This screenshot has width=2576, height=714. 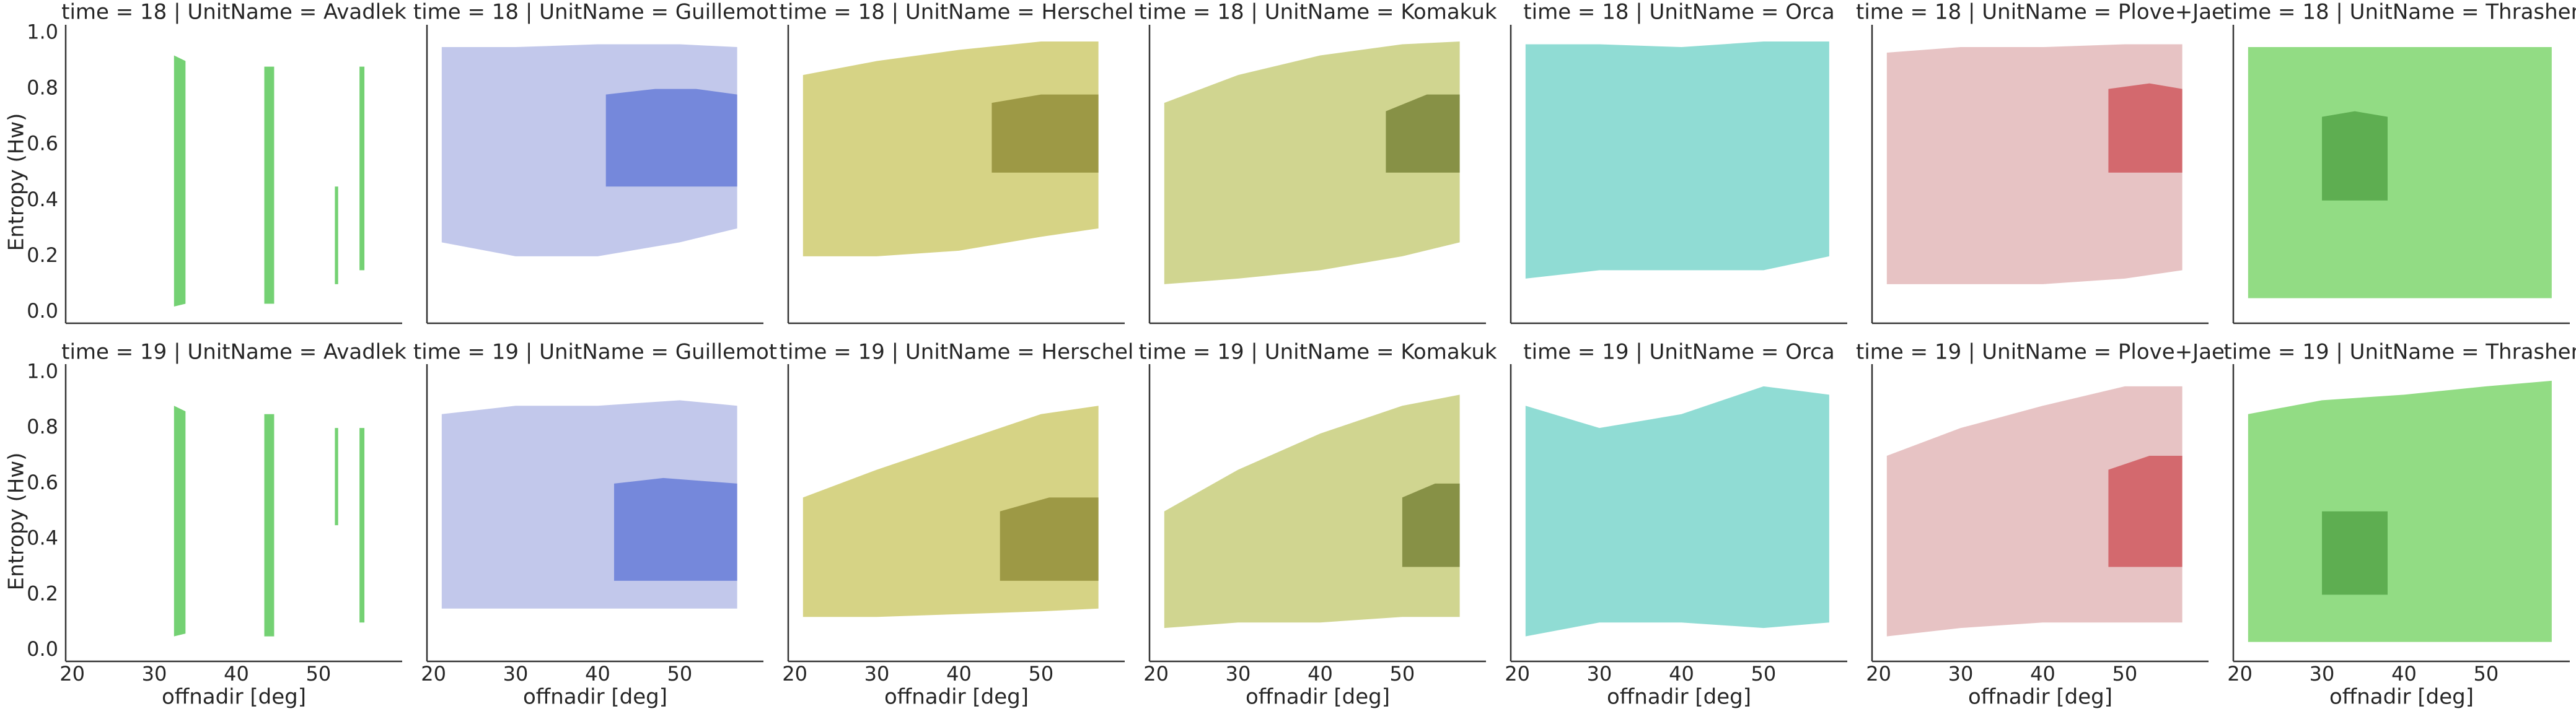 I want to click on panel-title: time = 19 | UnitName = Herschel, so click(x=957, y=352).